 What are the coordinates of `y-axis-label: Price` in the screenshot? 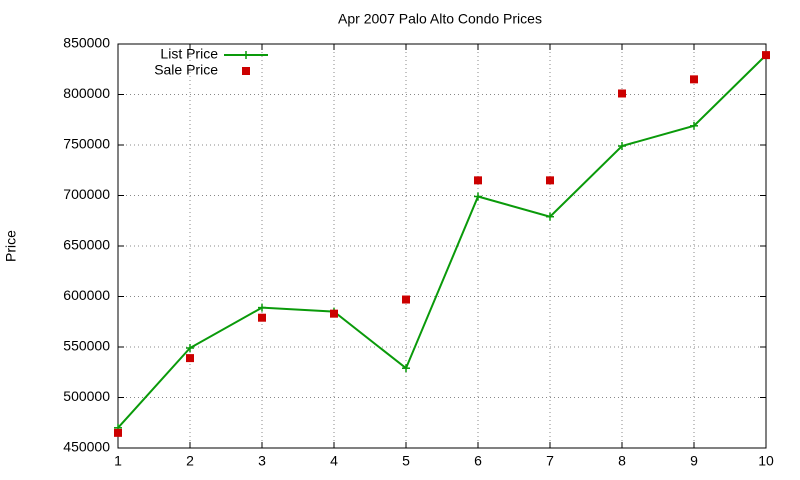 It's located at (11, 246).